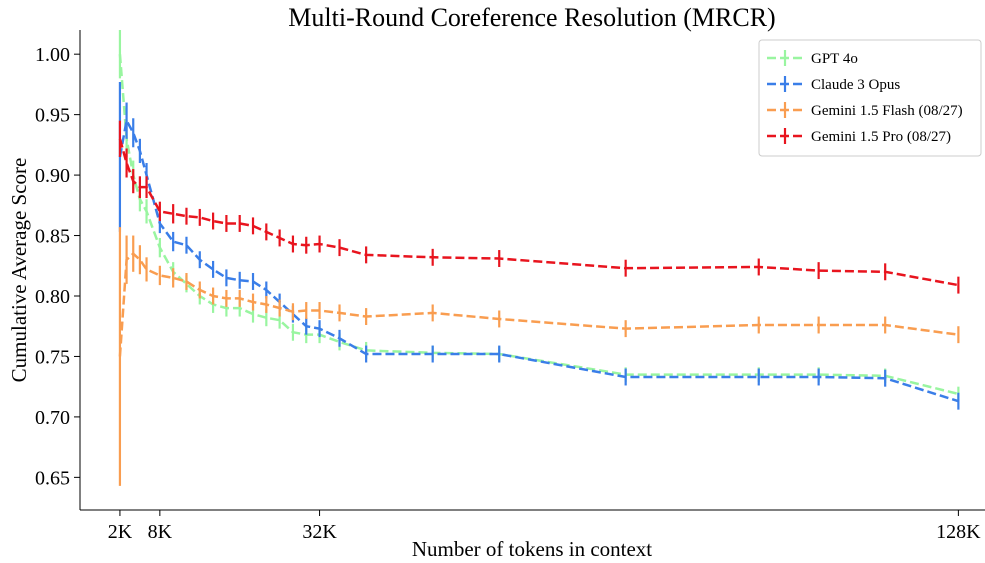 The height and width of the screenshot is (563, 985). What do you see at coordinates (958, 532) in the screenshot?
I see `x-tick-label: 128K` at bounding box center [958, 532].